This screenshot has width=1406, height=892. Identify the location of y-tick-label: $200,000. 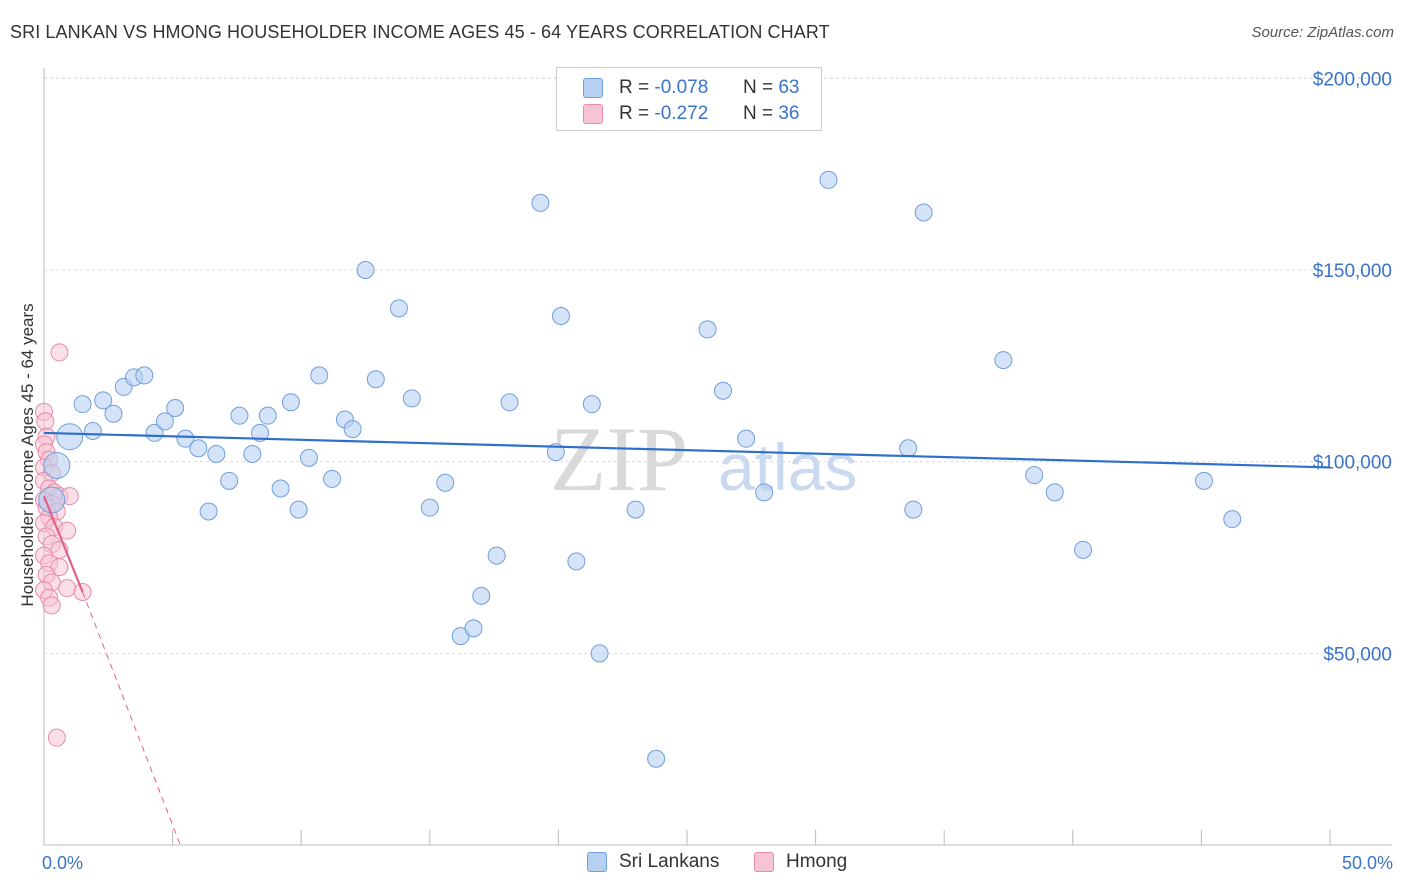
(1352, 79).